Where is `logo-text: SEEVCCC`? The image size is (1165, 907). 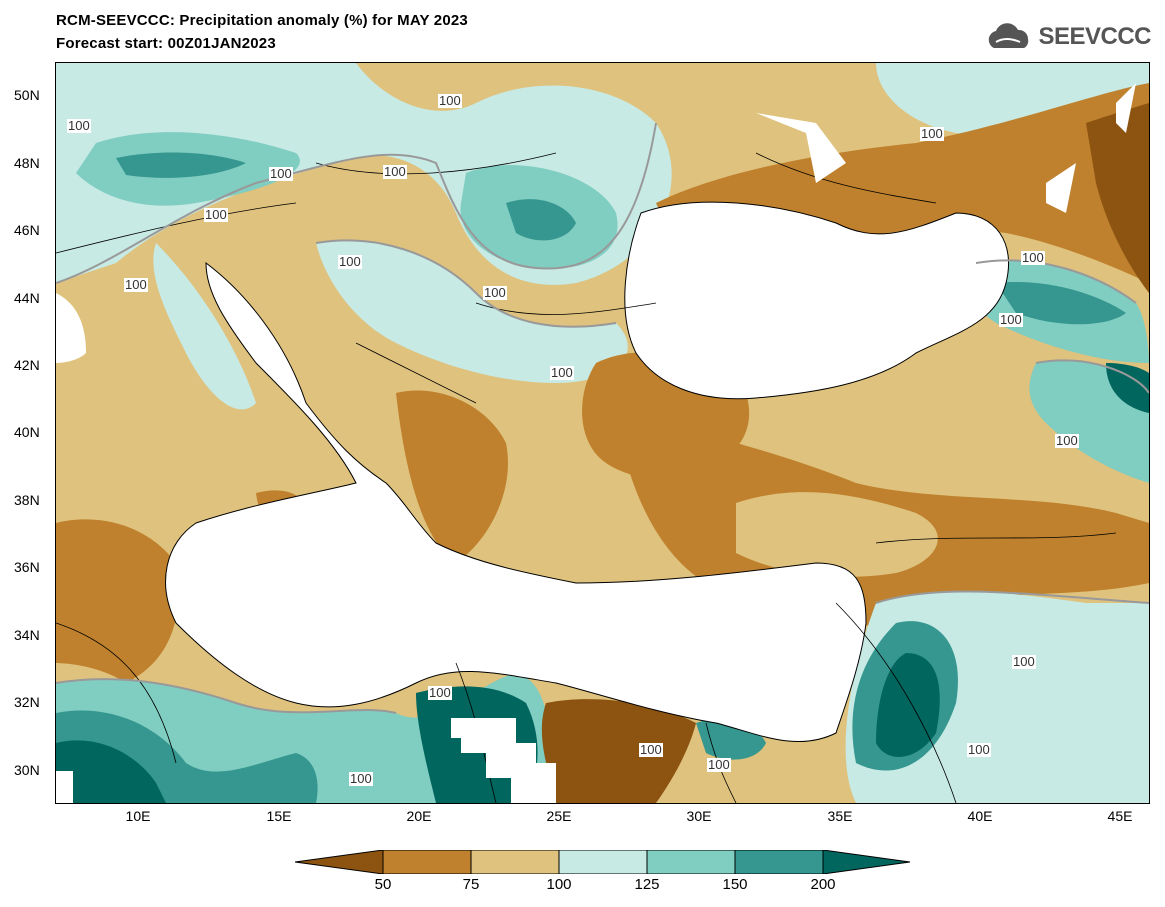
logo-text: SEEVCCC is located at coordinates (1094, 36).